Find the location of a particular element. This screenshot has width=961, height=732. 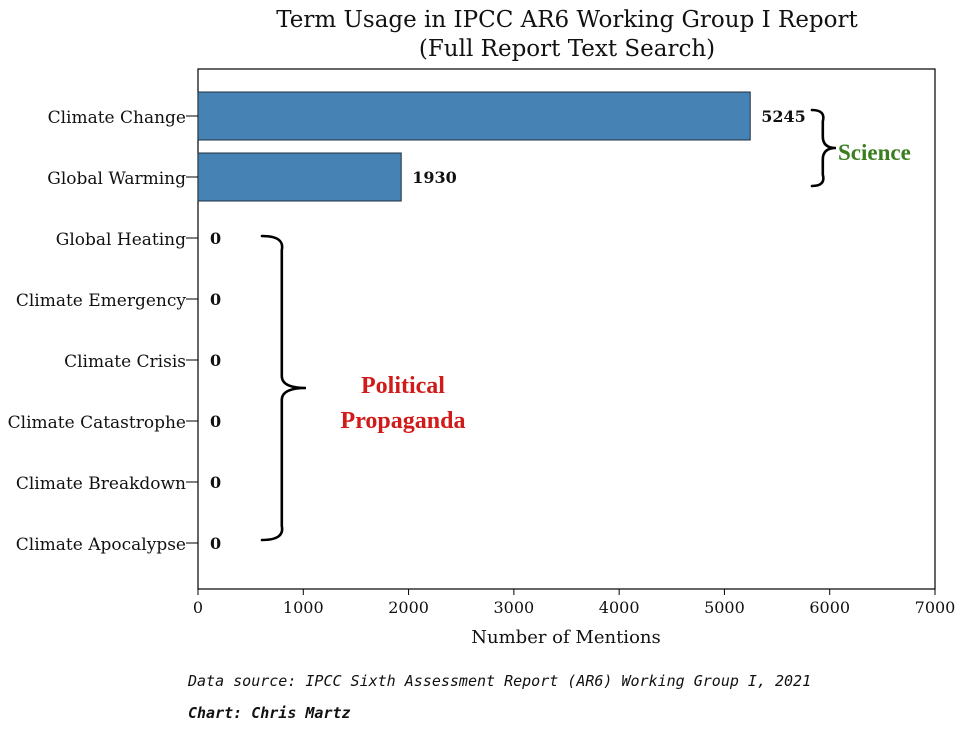

category-label: Climate Emergency is located at coordinates (101, 301).